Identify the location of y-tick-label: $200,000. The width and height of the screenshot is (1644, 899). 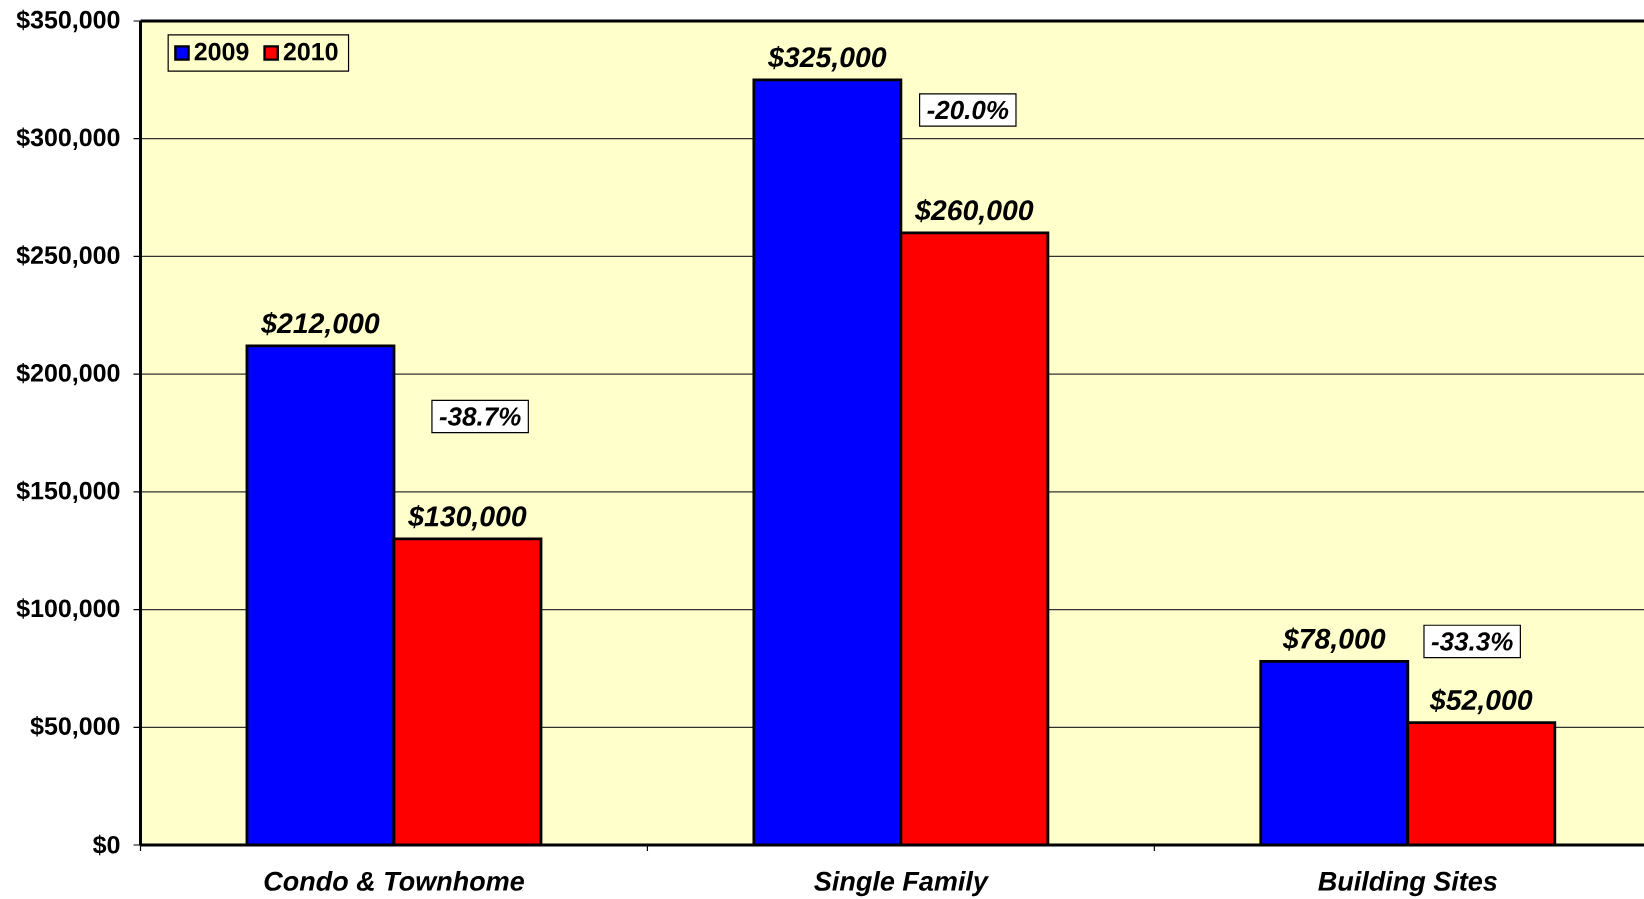
(68, 374).